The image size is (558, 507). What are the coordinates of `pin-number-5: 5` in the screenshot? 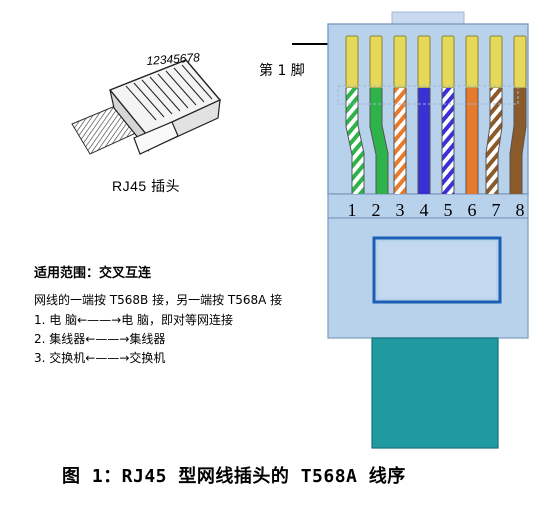 It's located at (448, 210).